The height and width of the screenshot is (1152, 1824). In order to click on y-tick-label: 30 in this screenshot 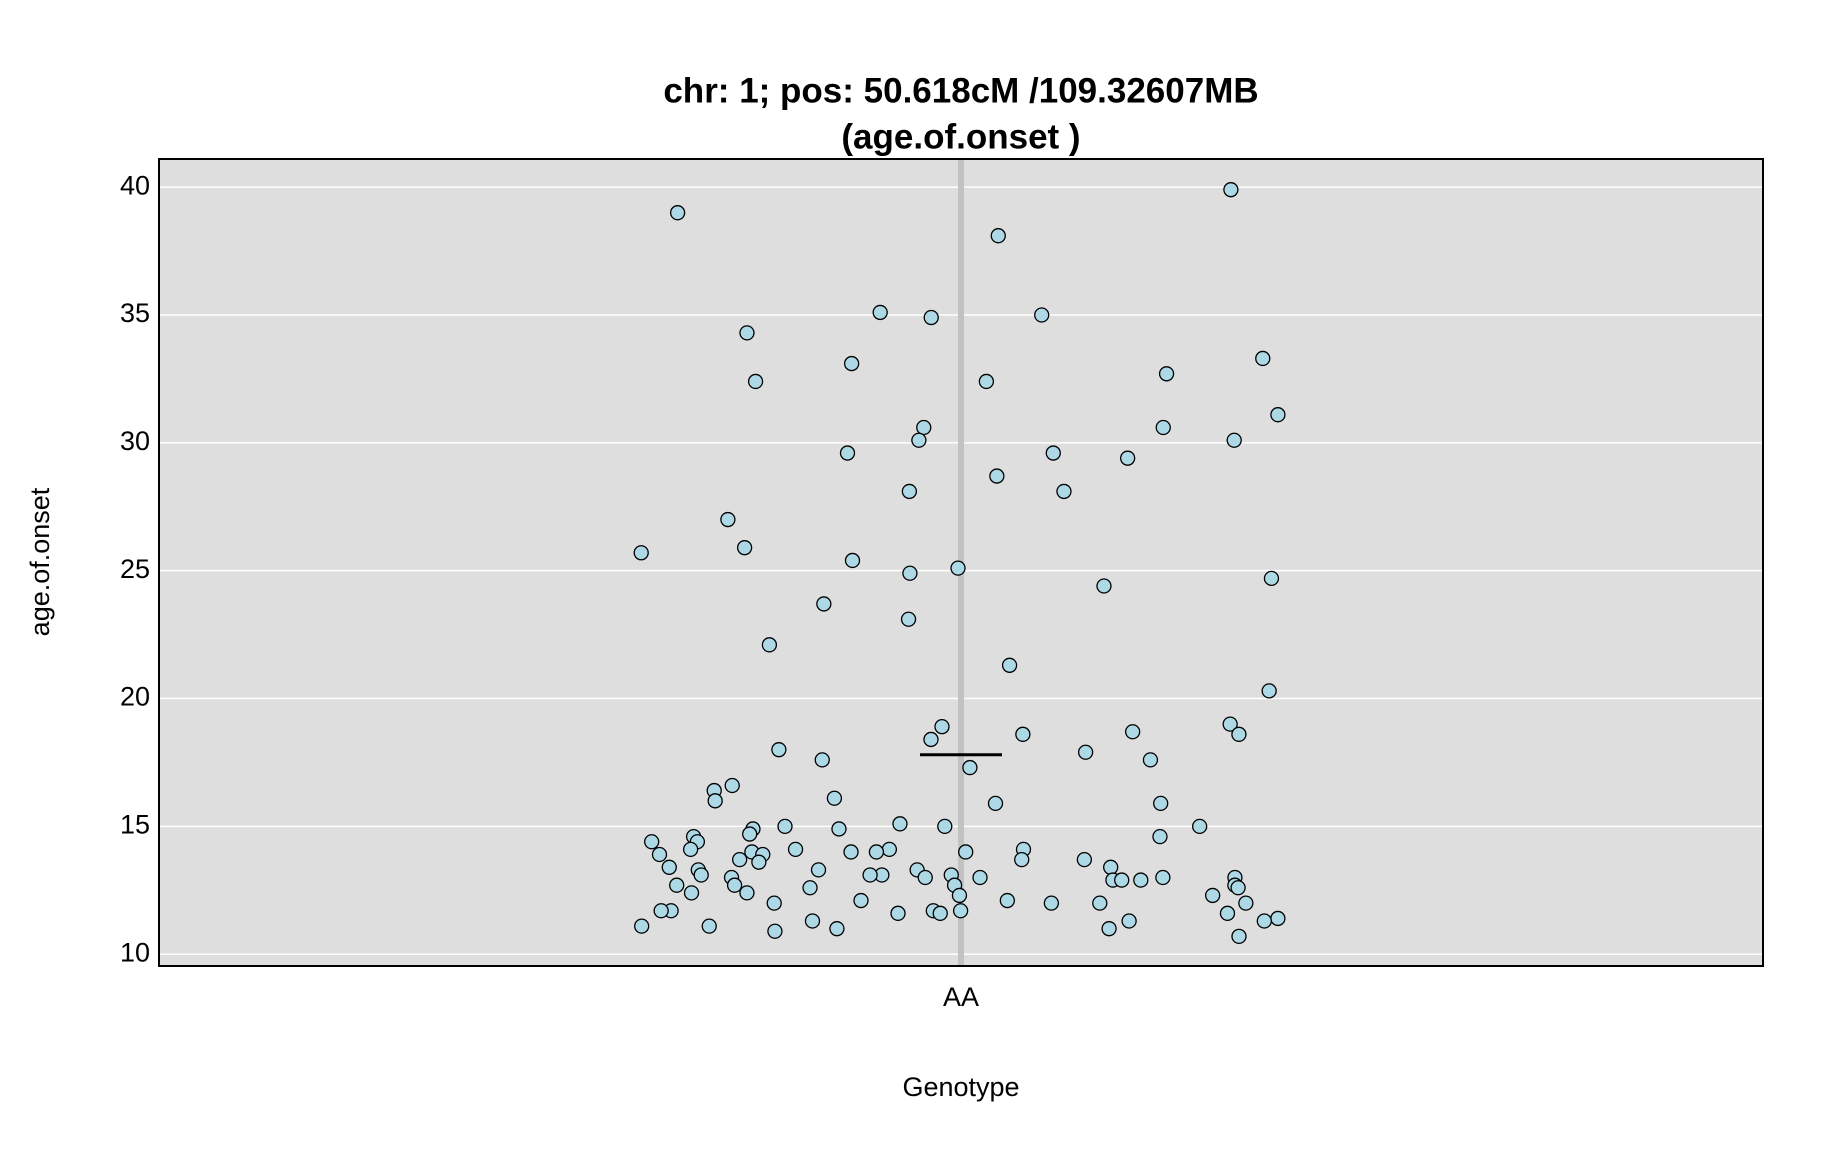, I will do `click(135, 441)`.